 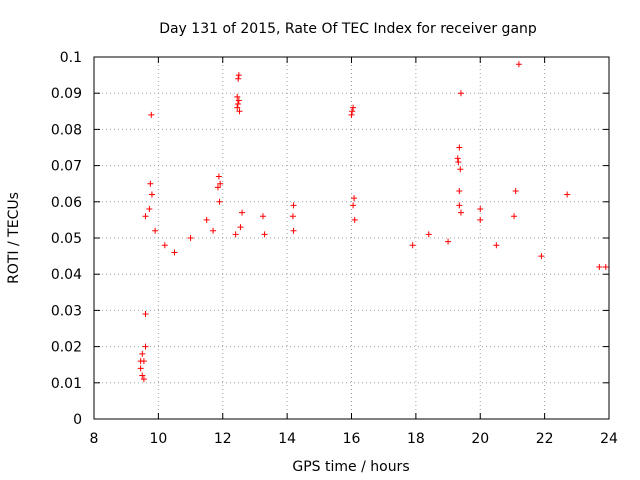 I want to click on y-tick-label: 0.05, so click(x=66, y=239).